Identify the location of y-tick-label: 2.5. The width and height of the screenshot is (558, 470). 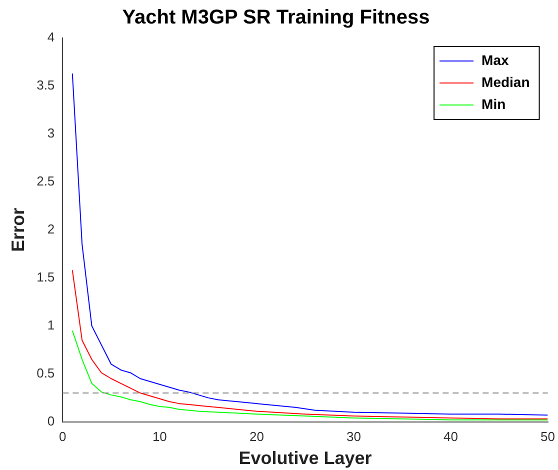
(45, 181).